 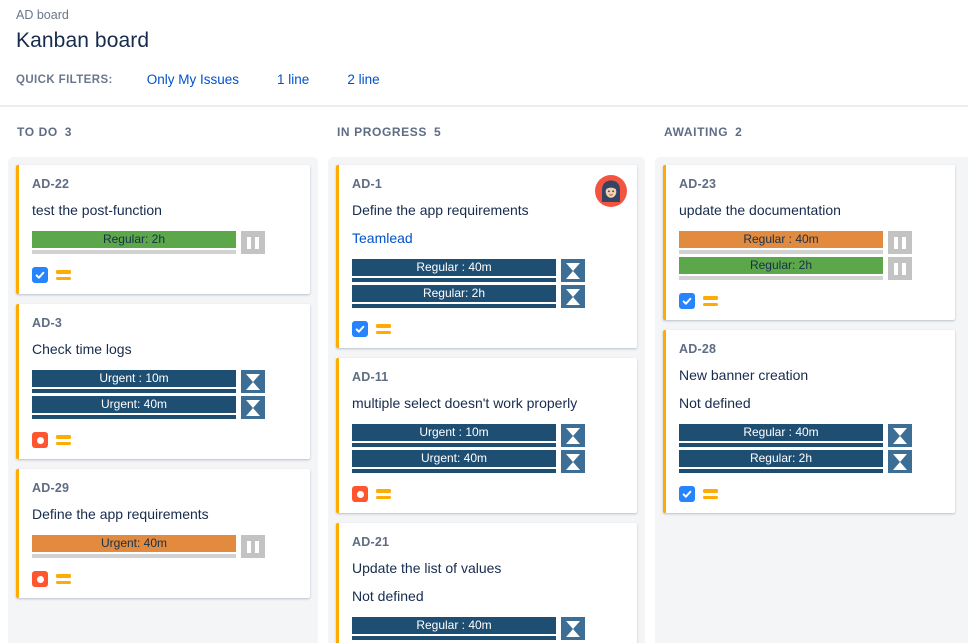 What do you see at coordinates (246, 80) in the screenshot?
I see `quick-filters-list: Only My Issues 1 line 2 line` at bounding box center [246, 80].